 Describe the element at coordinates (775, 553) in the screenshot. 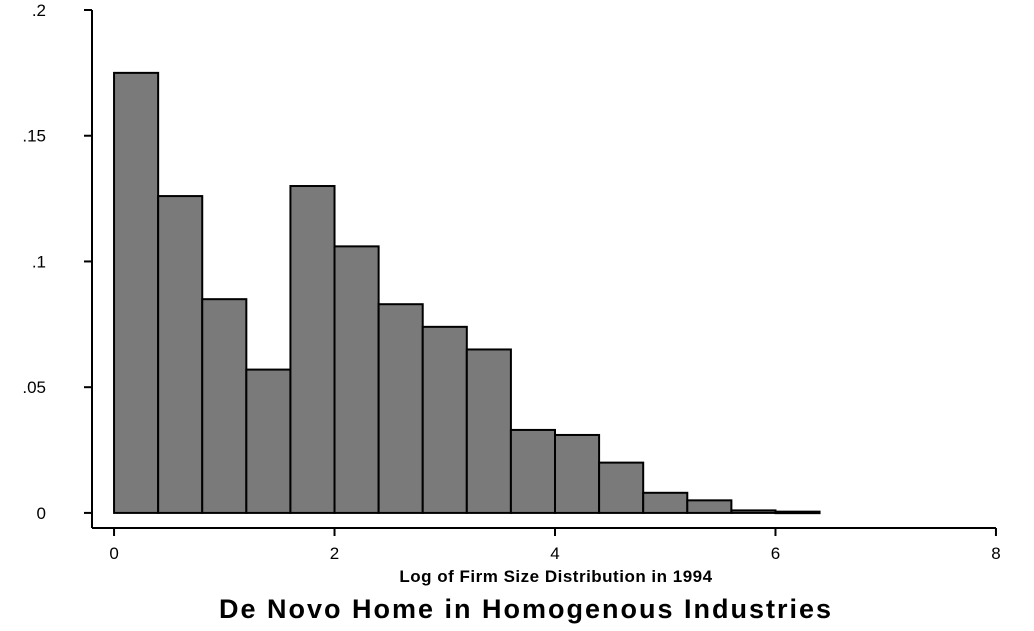

I see `x-tick-label-3: 6` at that location.